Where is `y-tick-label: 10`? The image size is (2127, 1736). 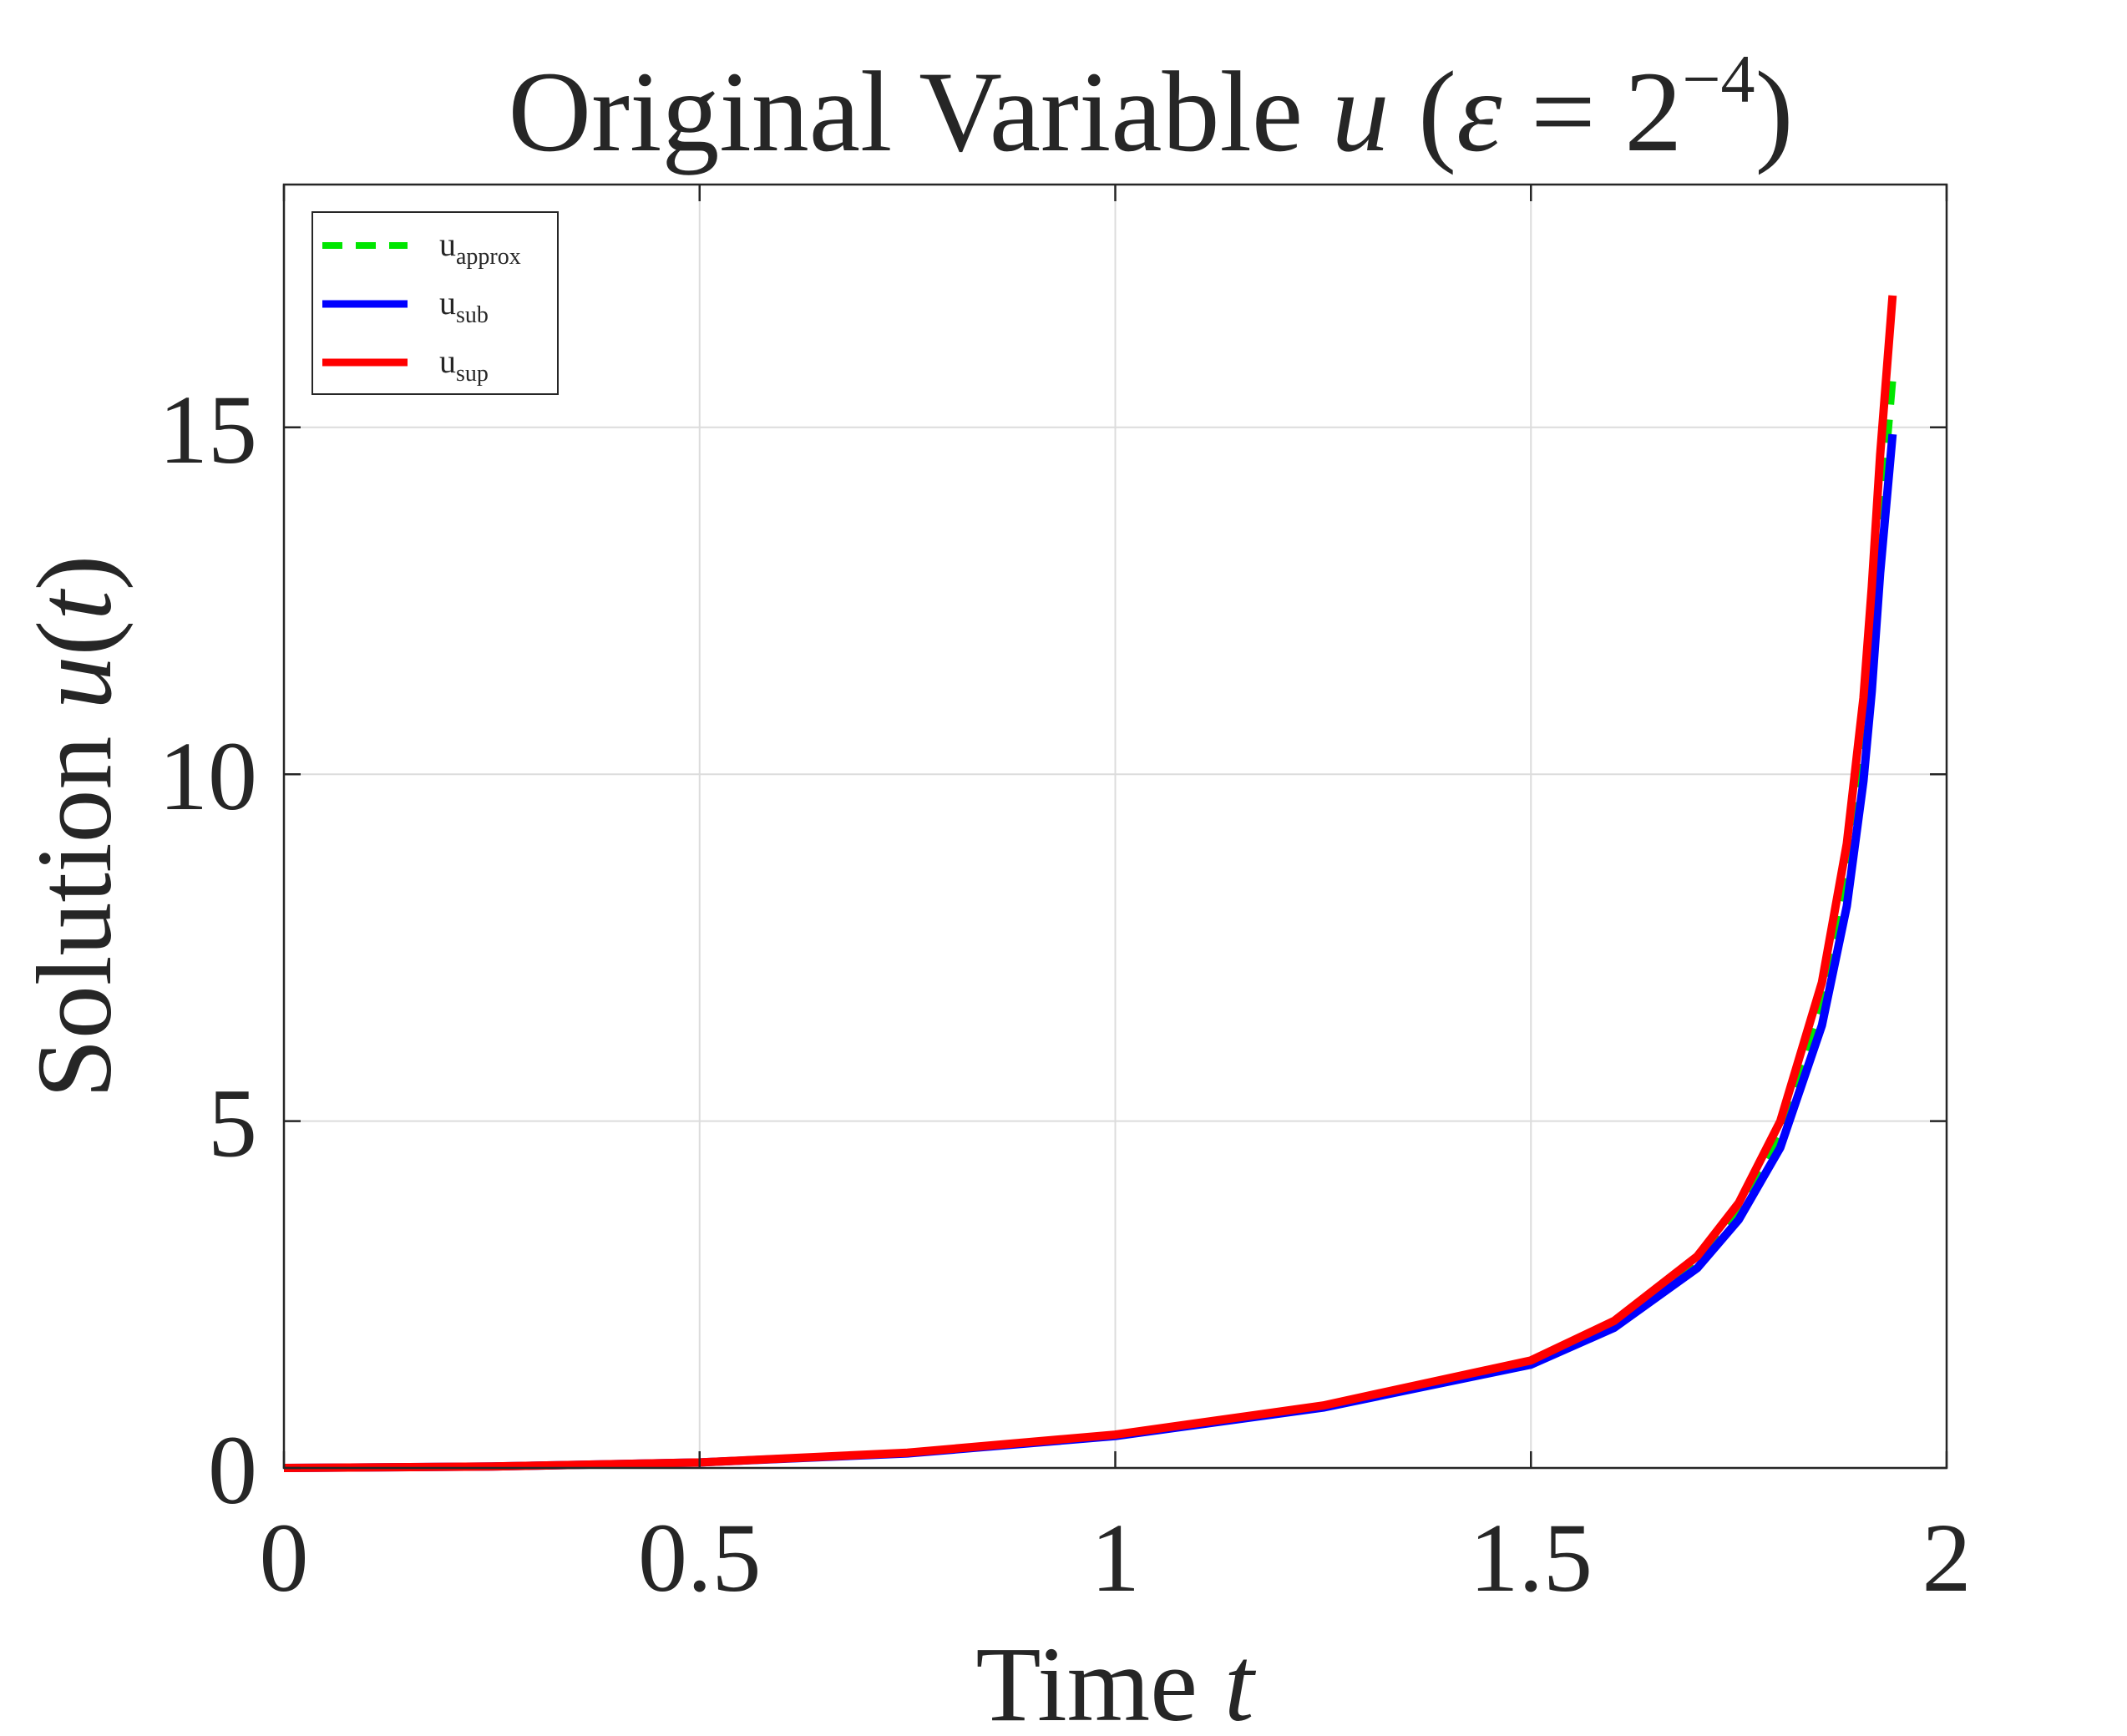
y-tick-label: 10 is located at coordinates (208, 776).